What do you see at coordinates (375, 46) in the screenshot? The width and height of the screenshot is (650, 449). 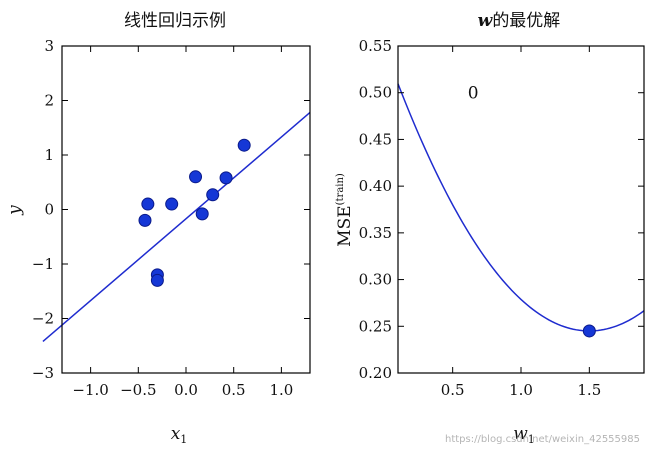 I see `right-y-tick-label-0: 0.55` at bounding box center [375, 46].